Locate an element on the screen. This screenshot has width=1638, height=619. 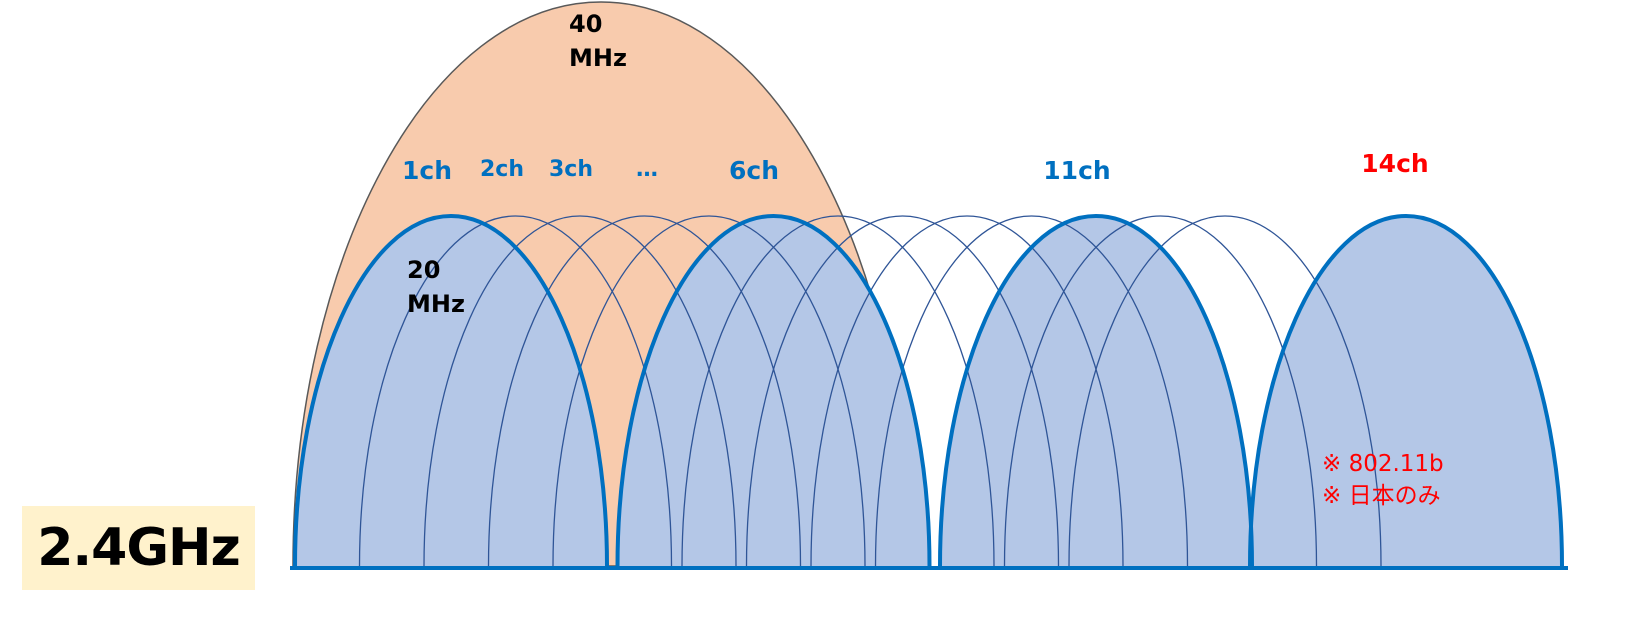
channel-width-label-line2: MHz is located at coordinates (436, 304).